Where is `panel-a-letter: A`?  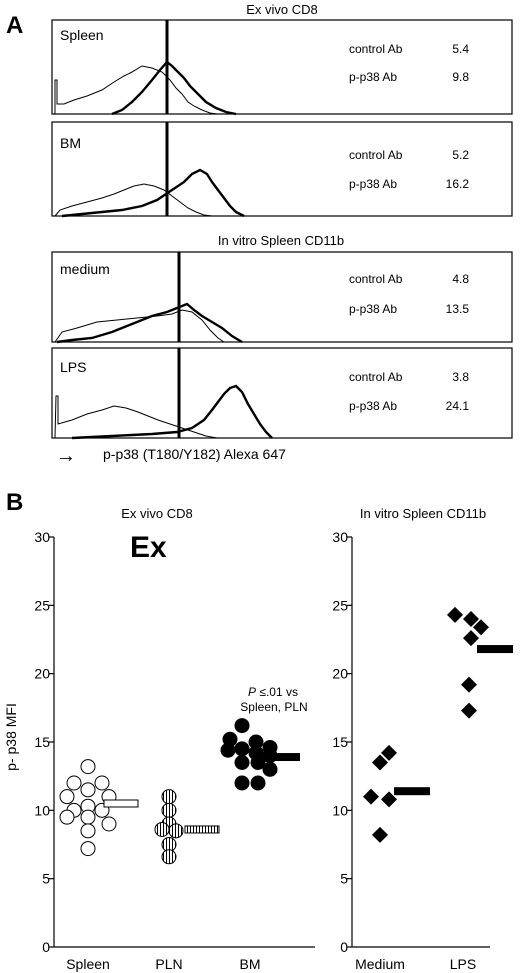
panel-a-letter: A is located at coordinates (14, 25).